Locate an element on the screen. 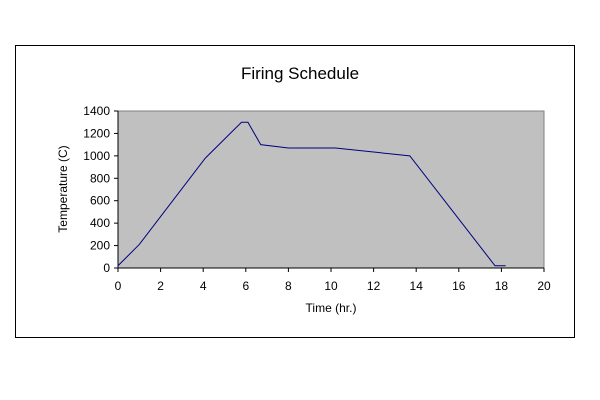 The width and height of the screenshot is (600, 400). x-tick-label: 12 is located at coordinates (374, 286).